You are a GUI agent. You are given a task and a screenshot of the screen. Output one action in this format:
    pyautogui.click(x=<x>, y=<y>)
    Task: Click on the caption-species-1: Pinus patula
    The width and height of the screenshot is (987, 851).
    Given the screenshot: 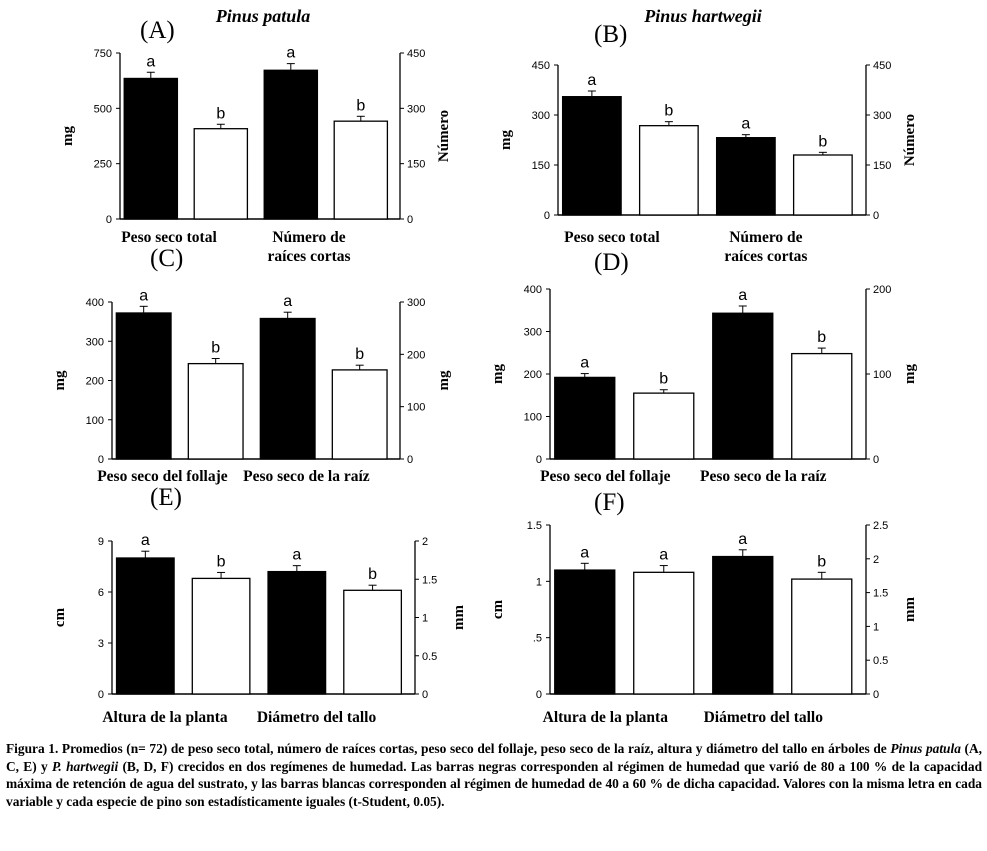 What is the action you would take?
    pyautogui.click(x=925, y=748)
    